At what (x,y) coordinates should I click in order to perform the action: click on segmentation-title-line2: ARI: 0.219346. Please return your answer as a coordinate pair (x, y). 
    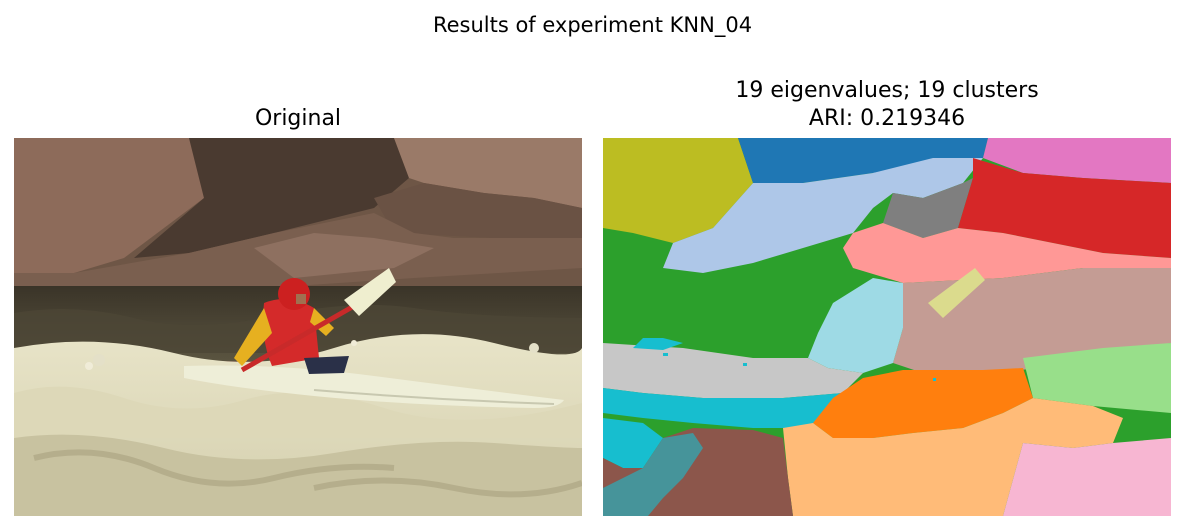
    Looking at the image, I should click on (887, 118).